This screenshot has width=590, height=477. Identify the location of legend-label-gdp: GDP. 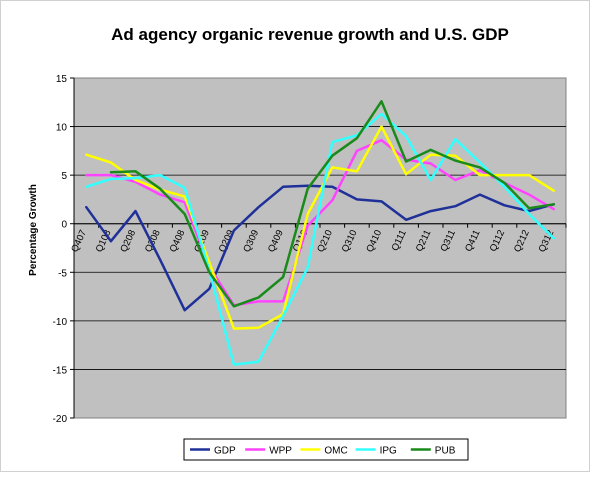
(225, 451).